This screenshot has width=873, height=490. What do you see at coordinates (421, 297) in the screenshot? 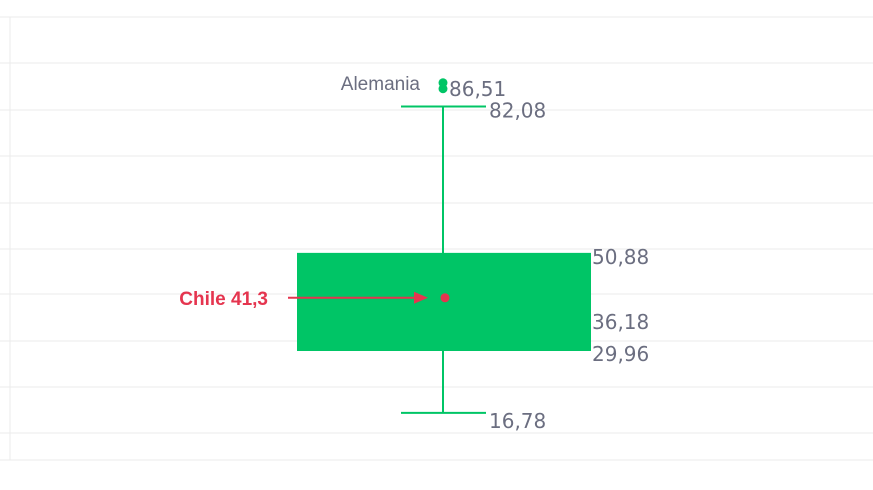
I see `highlight-arrowhead` at bounding box center [421, 297].